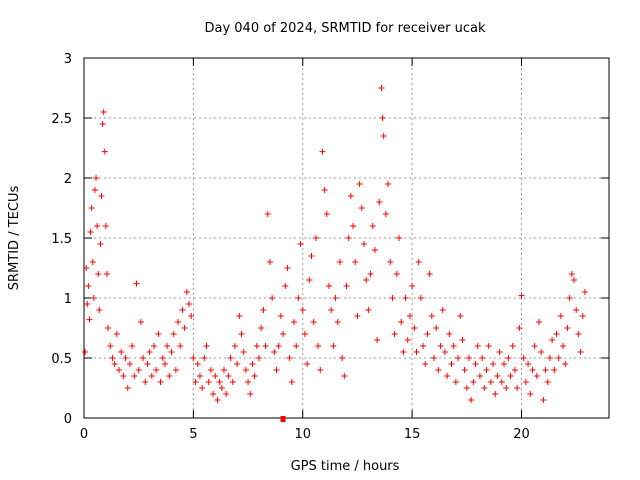 Image resolution: width=640 pixels, height=480 pixels. I want to click on x-tick-label: 20, so click(521, 434).